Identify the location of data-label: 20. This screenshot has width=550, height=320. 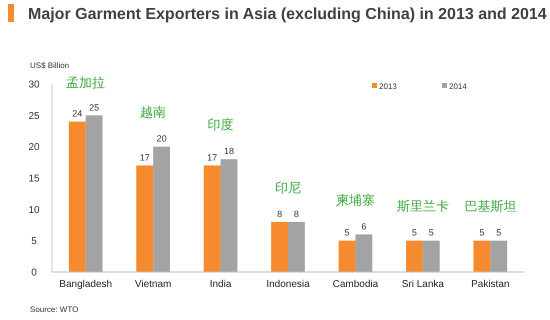
(161, 139).